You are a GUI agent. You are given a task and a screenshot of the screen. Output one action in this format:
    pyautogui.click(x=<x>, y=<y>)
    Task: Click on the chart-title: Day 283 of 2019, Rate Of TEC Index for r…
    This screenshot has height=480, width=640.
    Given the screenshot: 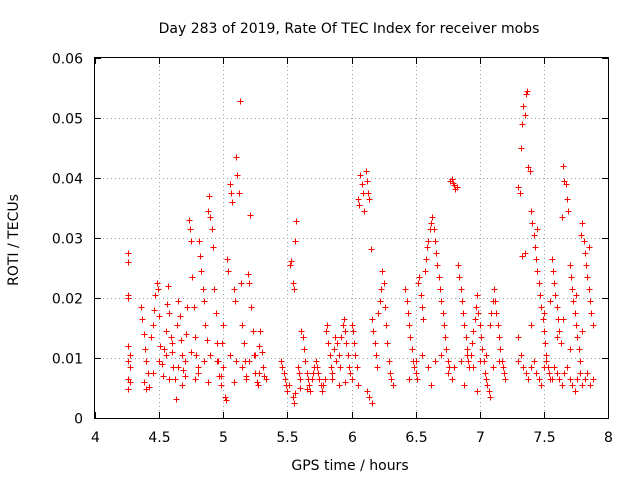 What is the action you would take?
    pyautogui.click(x=349, y=29)
    